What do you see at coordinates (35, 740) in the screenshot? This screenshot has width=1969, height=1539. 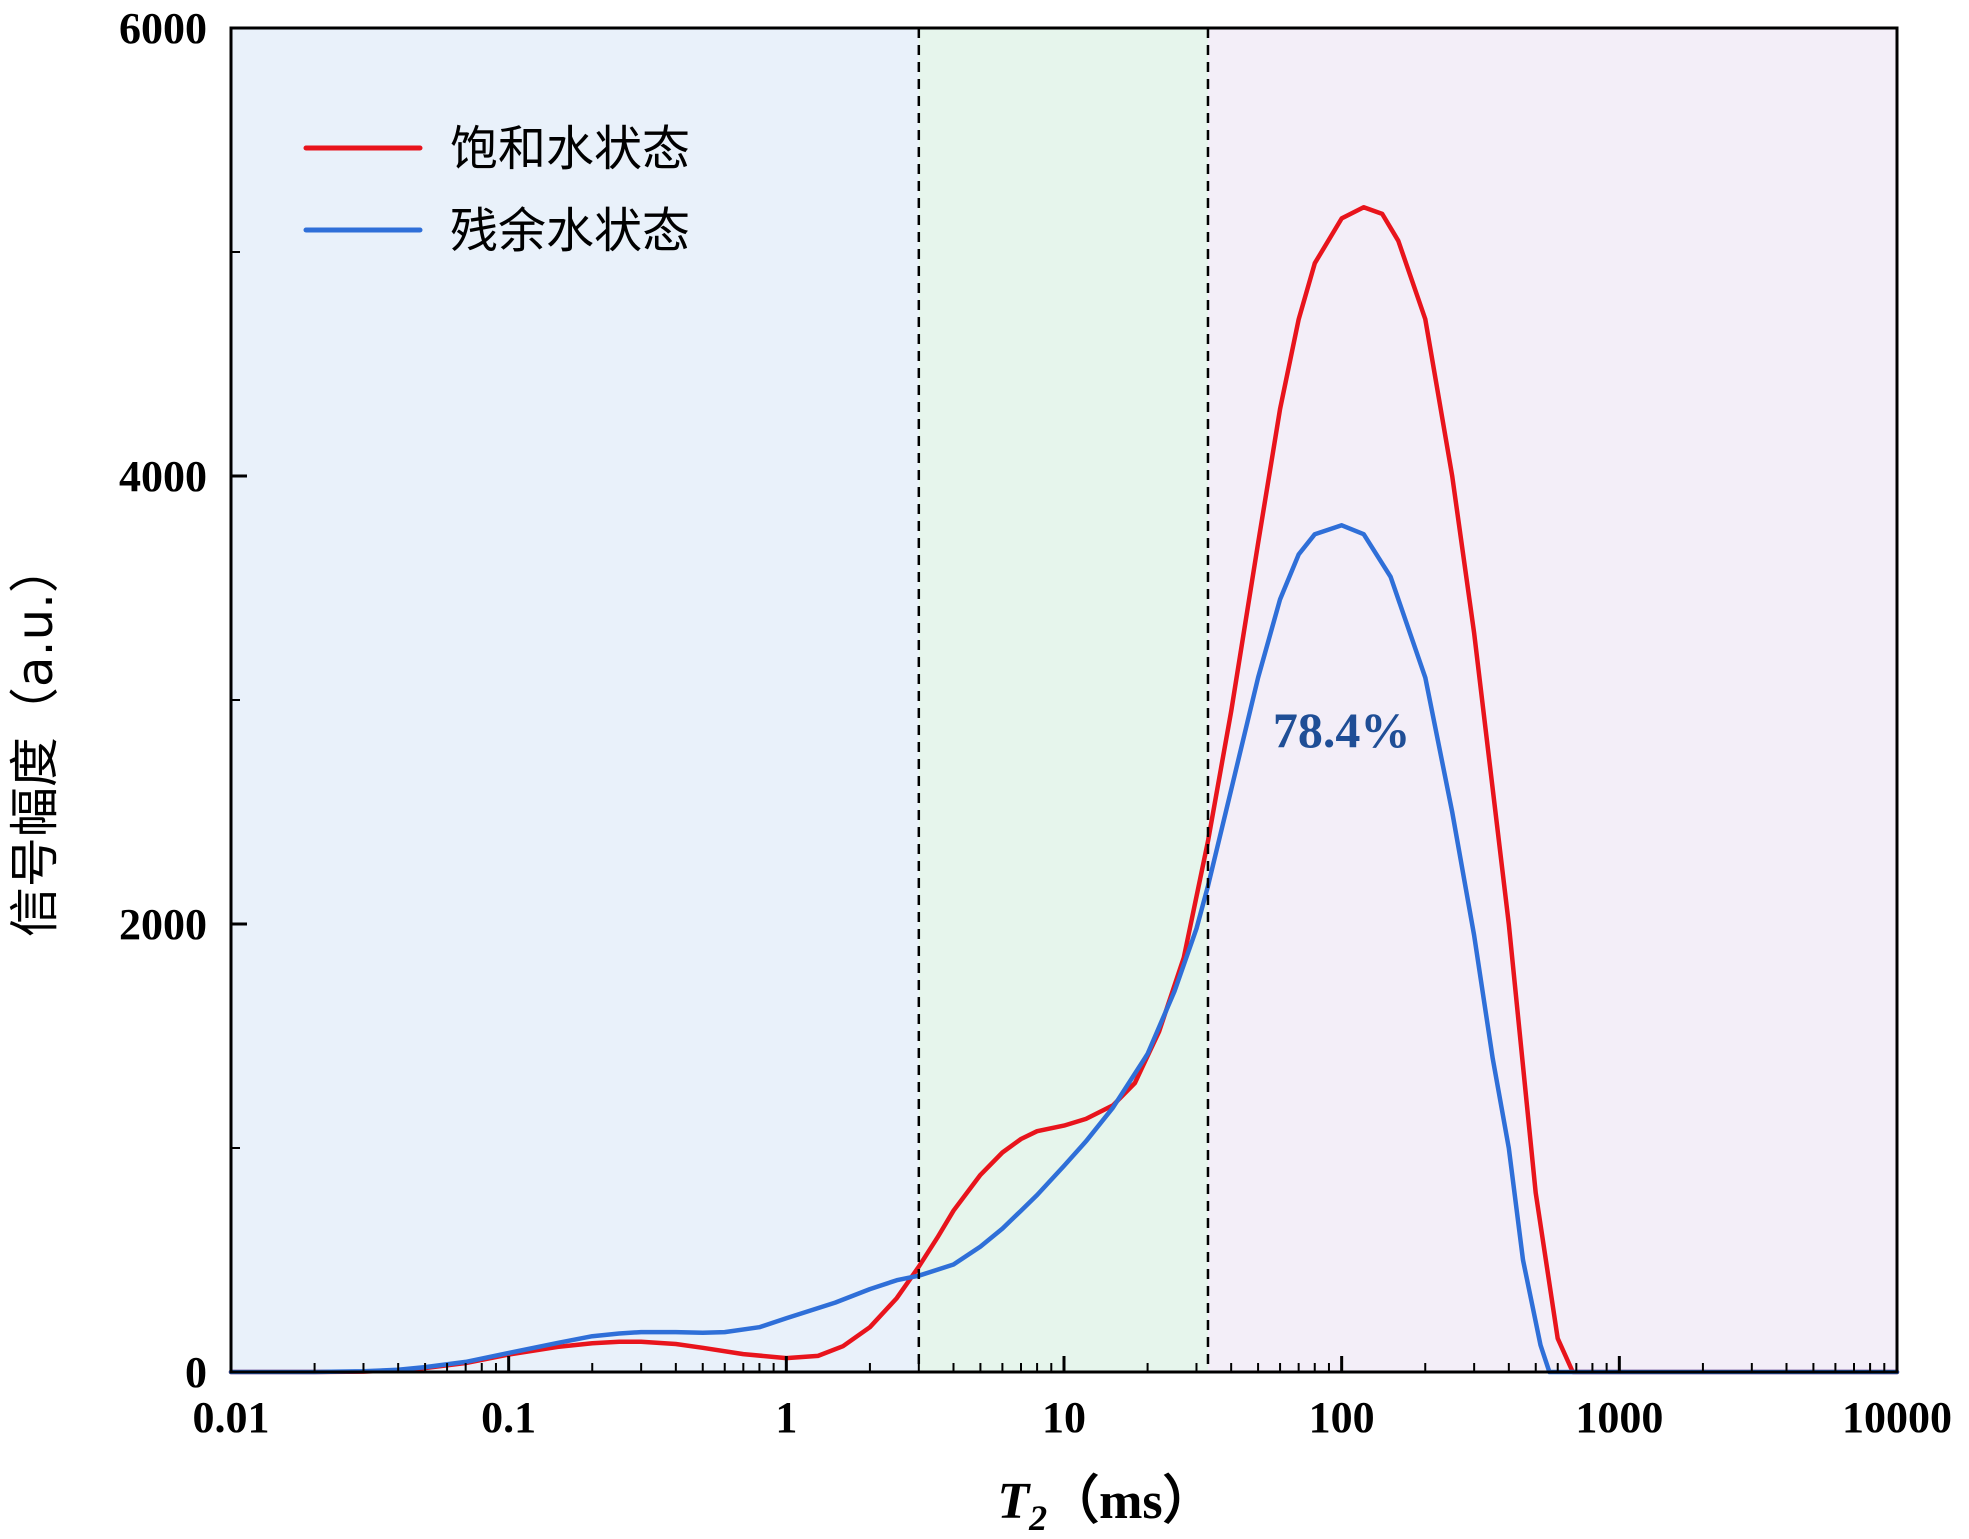 I see `y-axis-title: 信号幅度（a.u.）` at bounding box center [35, 740].